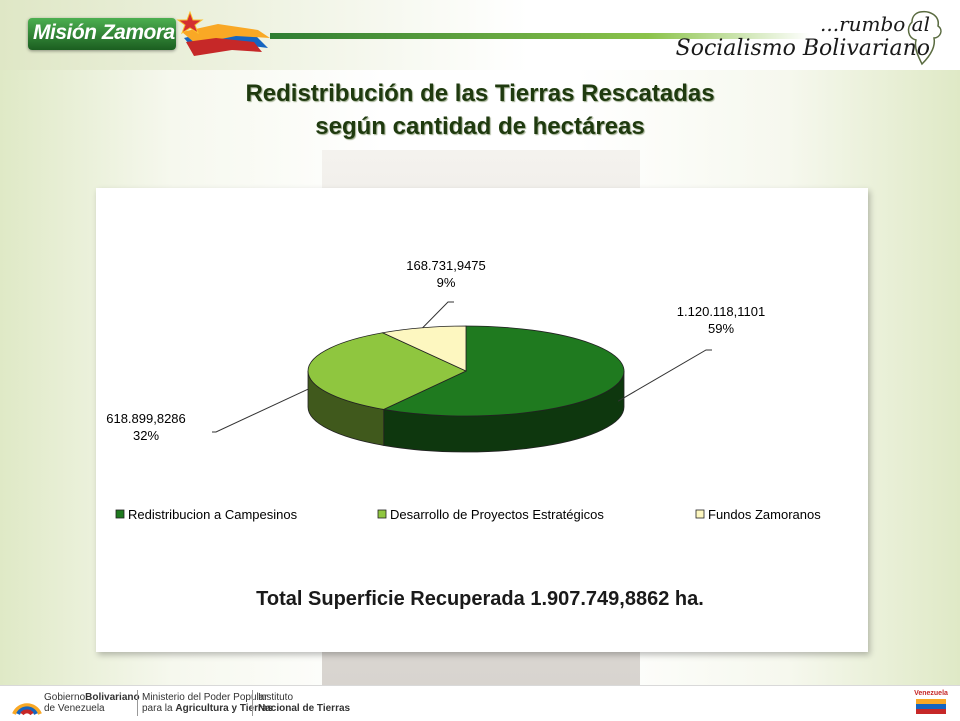 The image size is (960, 721). Describe the element at coordinates (159, 708) in the screenshot. I see `footer-min-2a: para la` at that location.